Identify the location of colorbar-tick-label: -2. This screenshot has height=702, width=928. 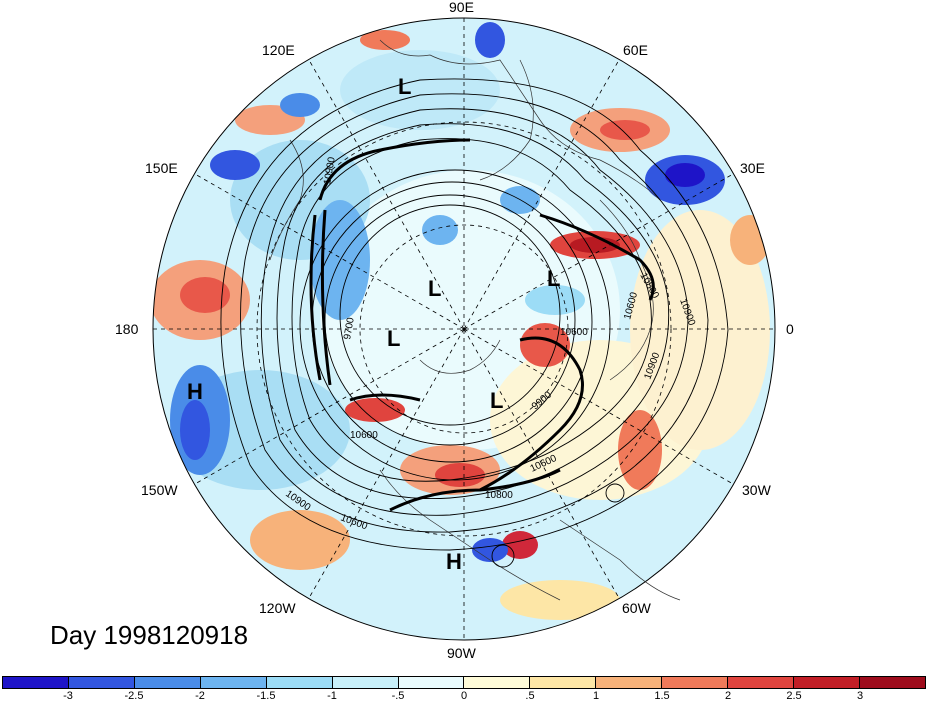
(200, 696).